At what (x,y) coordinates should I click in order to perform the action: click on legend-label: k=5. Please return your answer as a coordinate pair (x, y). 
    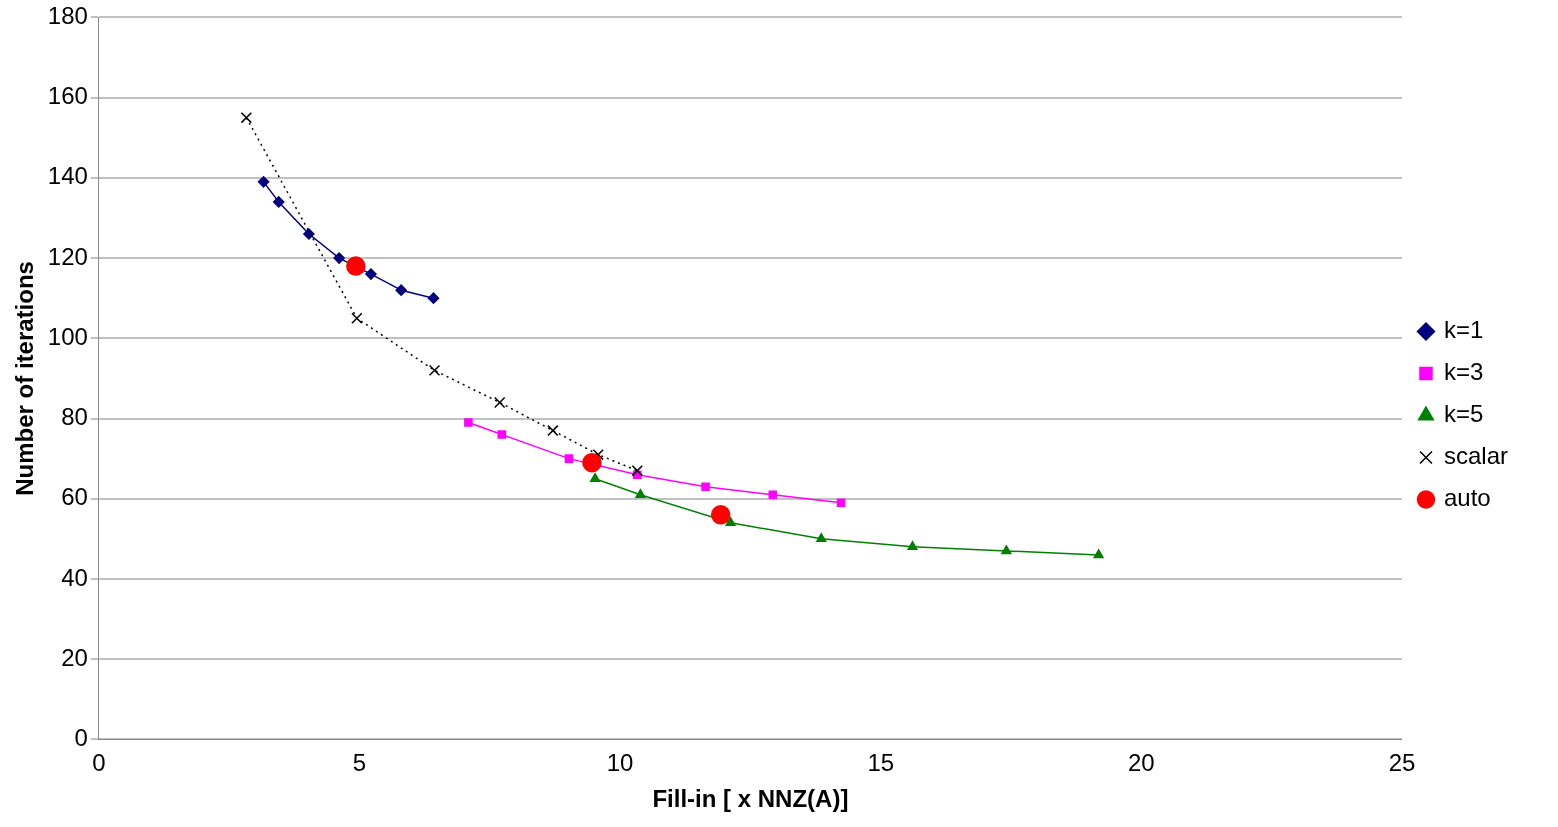
    Looking at the image, I should click on (1463, 414).